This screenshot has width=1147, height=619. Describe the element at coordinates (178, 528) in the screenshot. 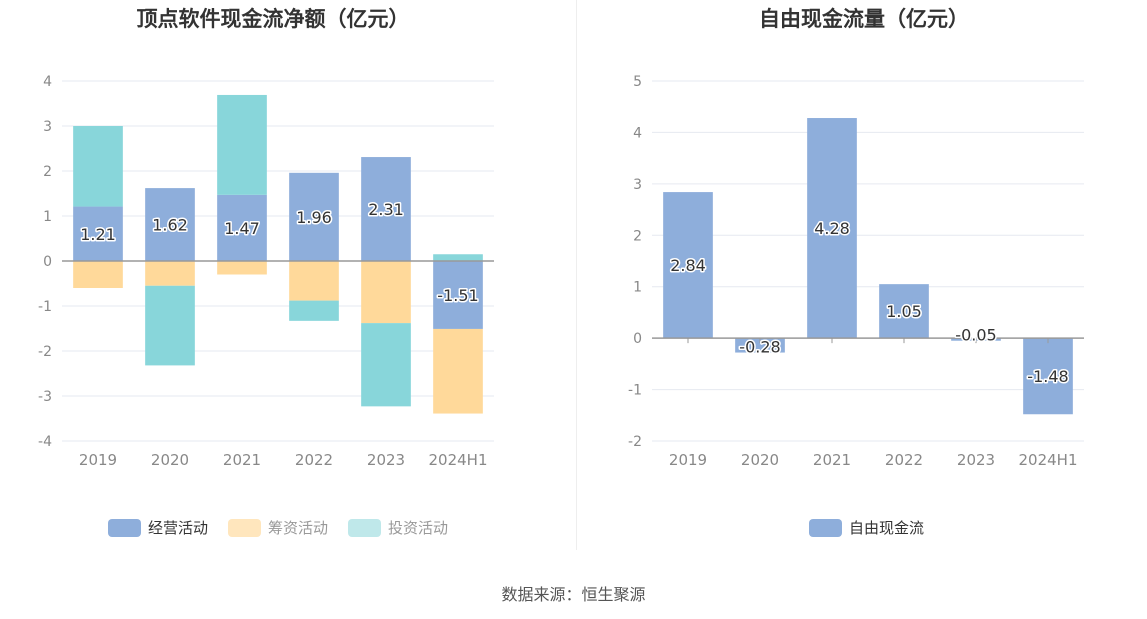

I see `legend-label: 经营活动` at that location.